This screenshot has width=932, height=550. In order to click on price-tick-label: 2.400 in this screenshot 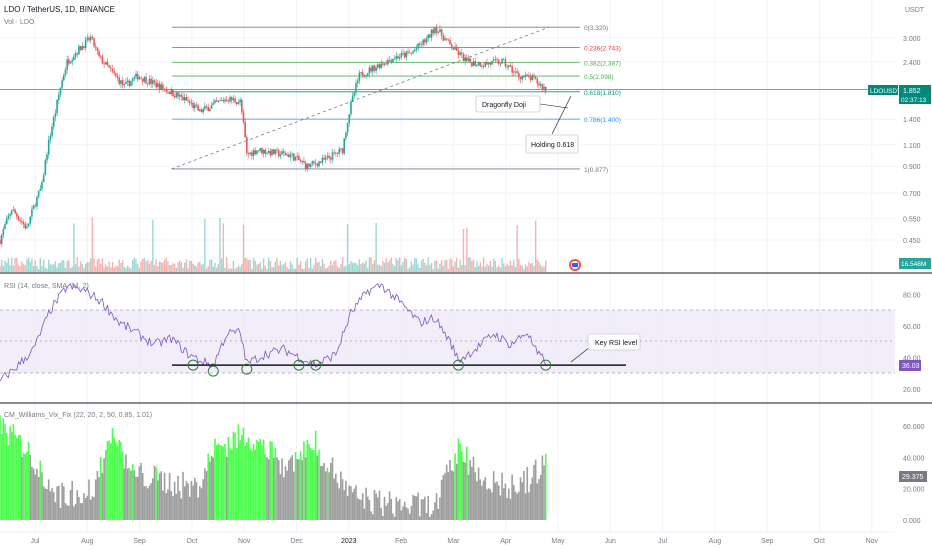, I will do `click(912, 63)`.